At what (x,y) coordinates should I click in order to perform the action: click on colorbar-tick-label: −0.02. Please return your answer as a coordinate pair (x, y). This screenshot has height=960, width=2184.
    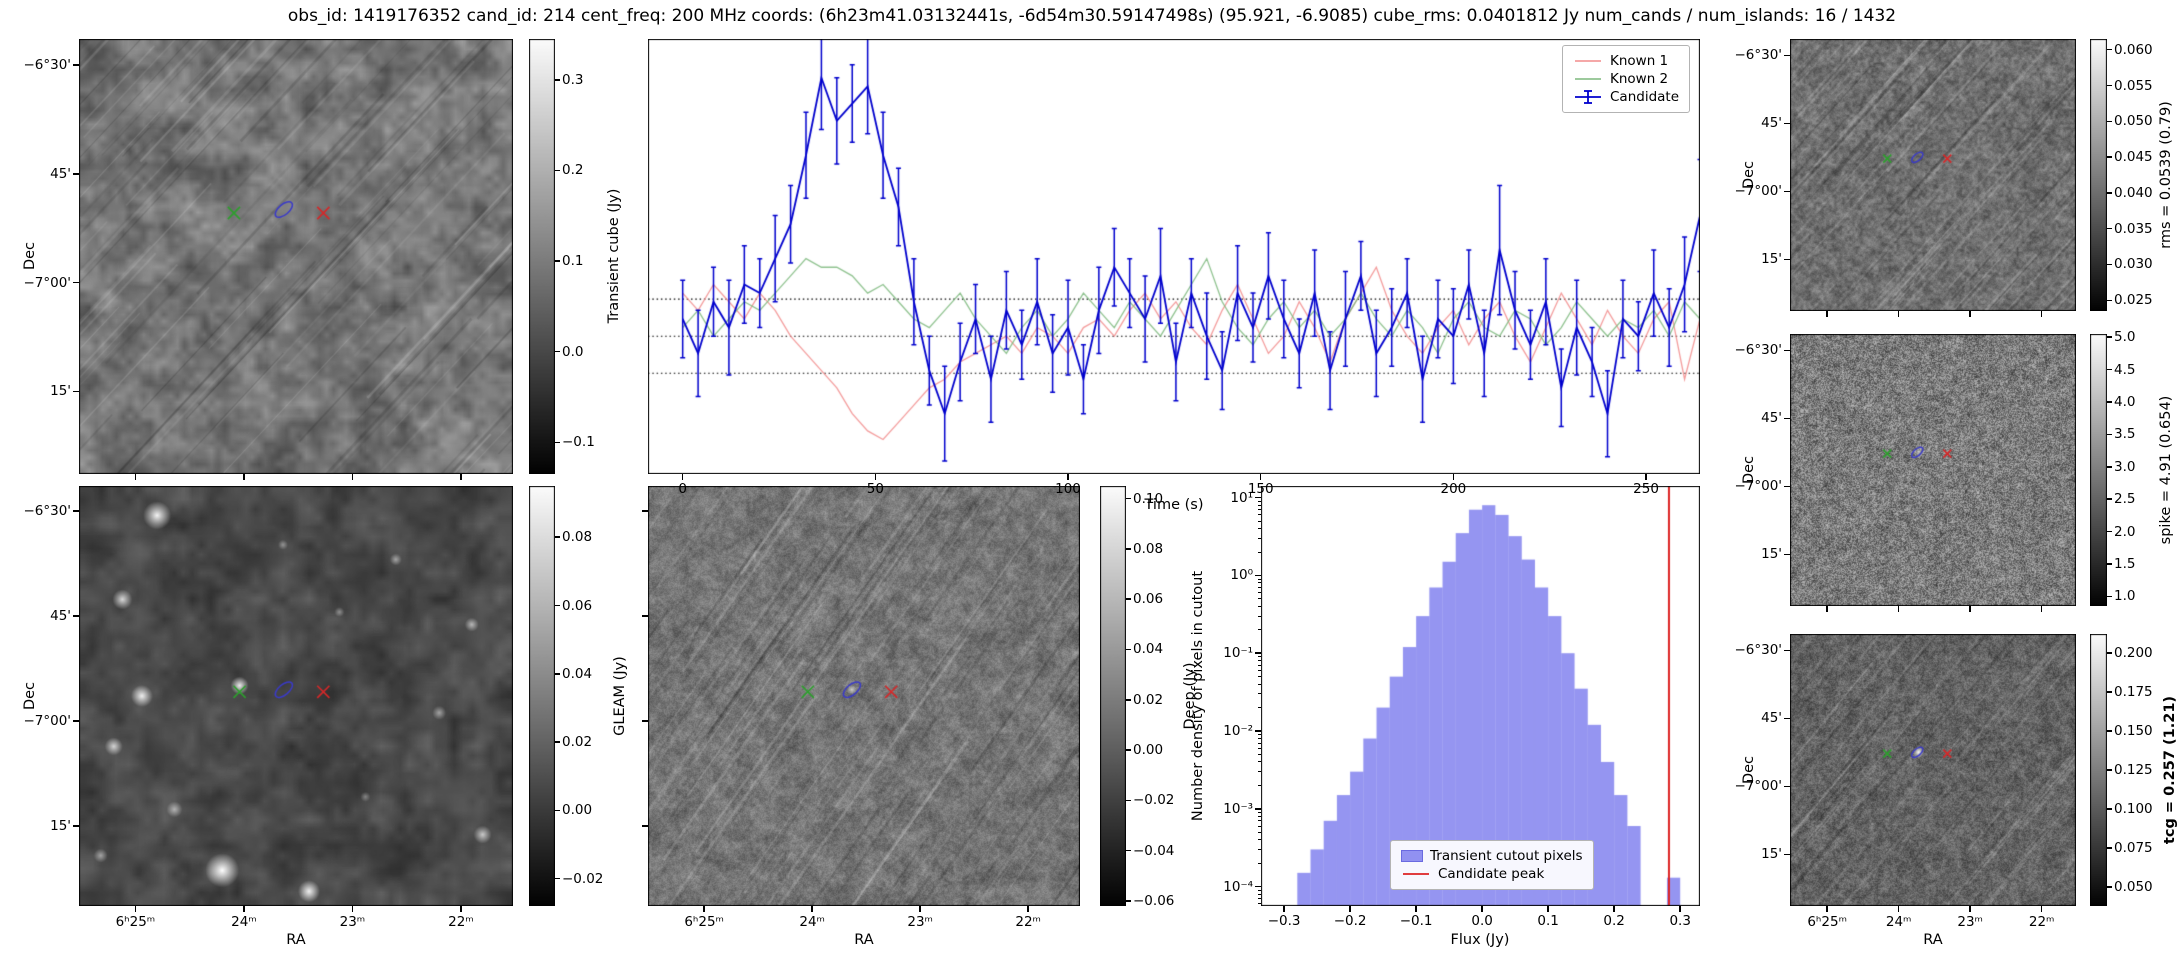
    Looking at the image, I should click on (583, 878).